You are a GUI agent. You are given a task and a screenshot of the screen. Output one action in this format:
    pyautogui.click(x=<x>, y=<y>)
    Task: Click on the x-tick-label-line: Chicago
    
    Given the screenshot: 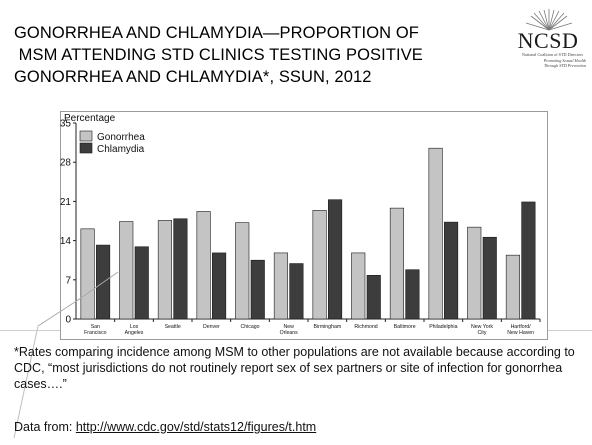 What is the action you would take?
    pyautogui.click(x=249, y=327)
    